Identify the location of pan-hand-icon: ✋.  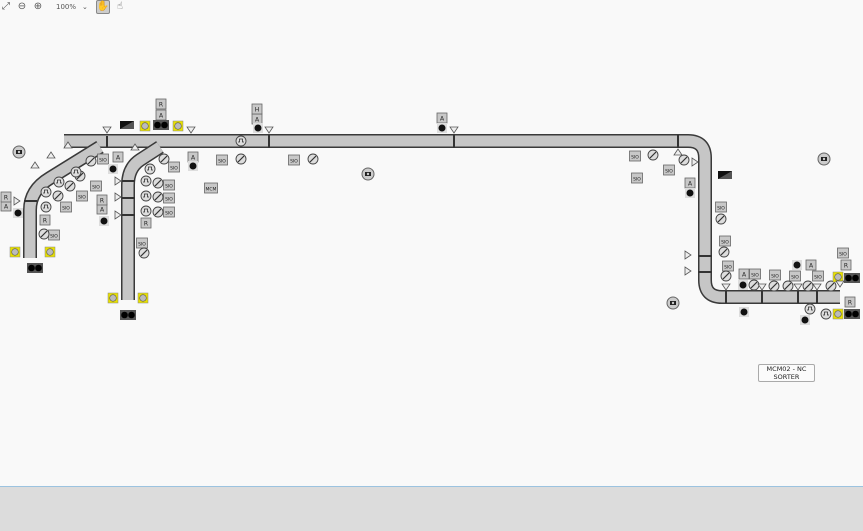
(102, 7).